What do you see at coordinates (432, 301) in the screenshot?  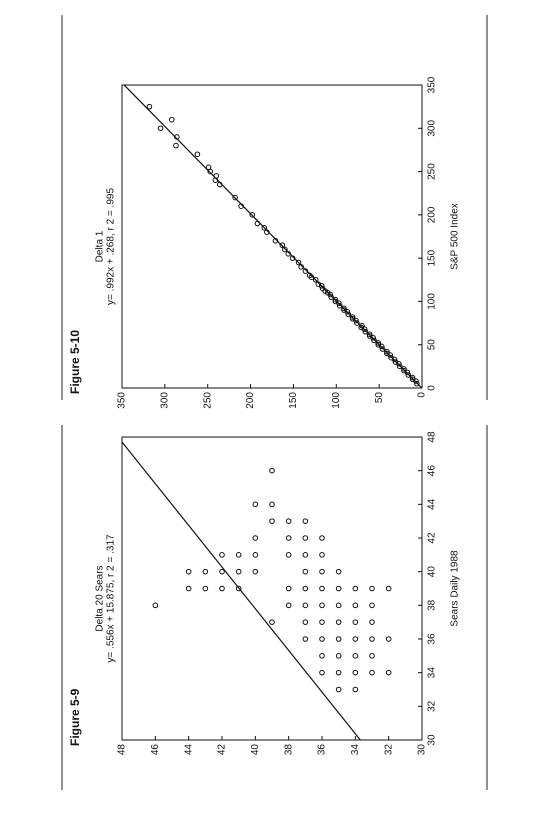 I see `x-tick-label: 100` at bounding box center [432, 301].